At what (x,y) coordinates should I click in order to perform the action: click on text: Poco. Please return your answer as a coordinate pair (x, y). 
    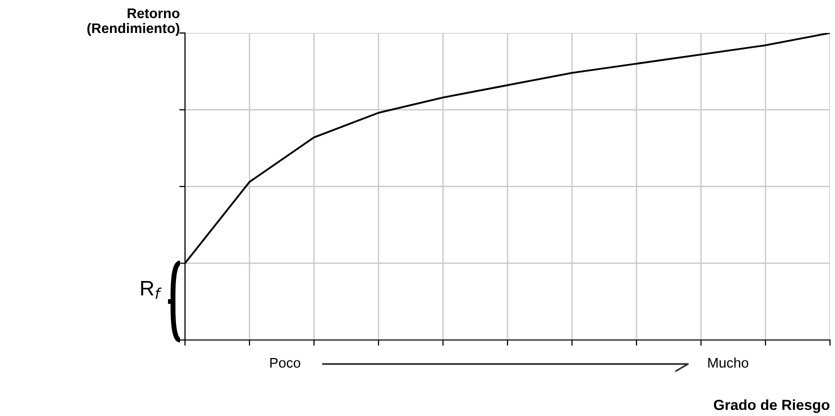
    Looking at the image, I should click on (285, 363).